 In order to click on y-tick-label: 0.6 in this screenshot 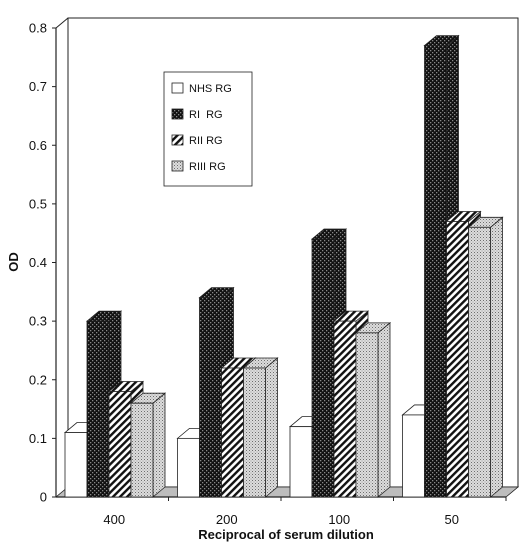, I will do `click(38, 145)`.